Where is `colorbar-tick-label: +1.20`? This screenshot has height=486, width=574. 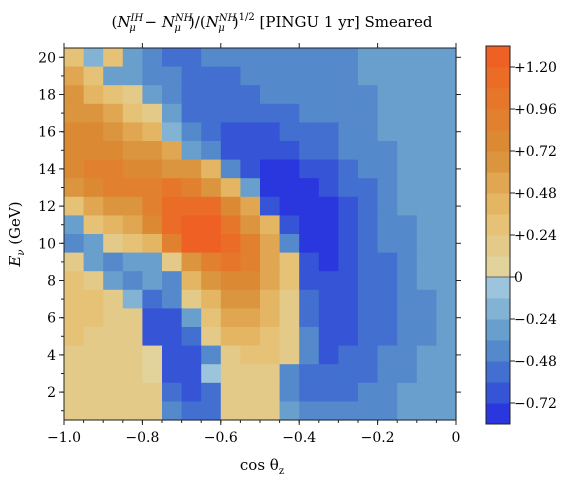 colorbar-tick-label: +1.20 is located at coordinates (535, 68).